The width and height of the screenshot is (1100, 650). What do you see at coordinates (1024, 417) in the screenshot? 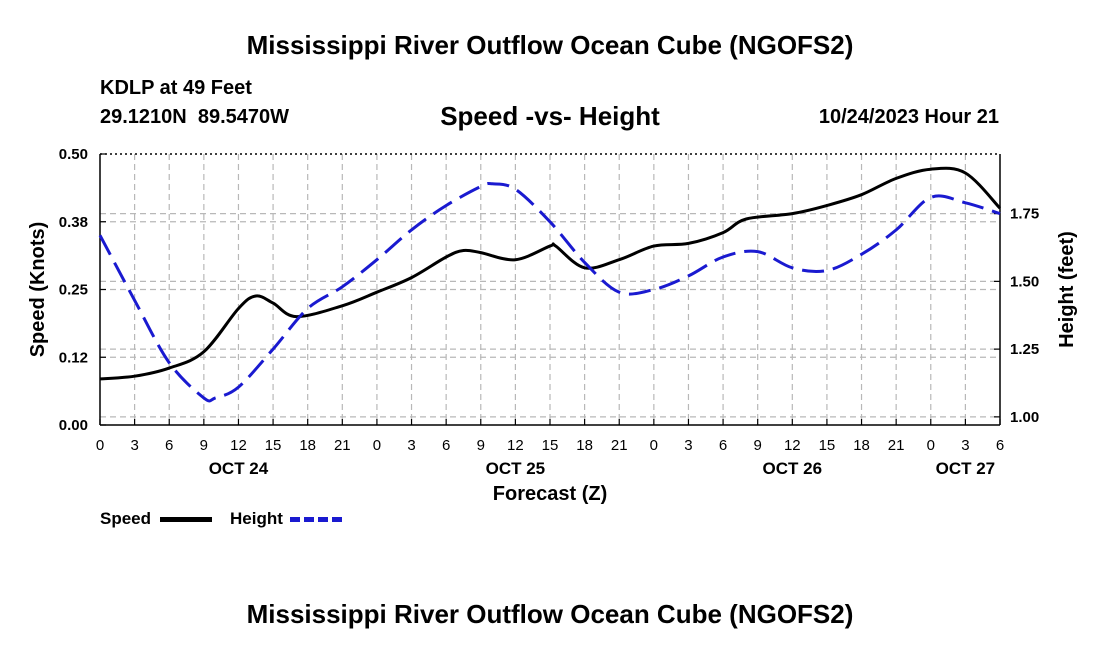
I see `y2-tick-label: 1.00` at bounding box center [1024, 417].